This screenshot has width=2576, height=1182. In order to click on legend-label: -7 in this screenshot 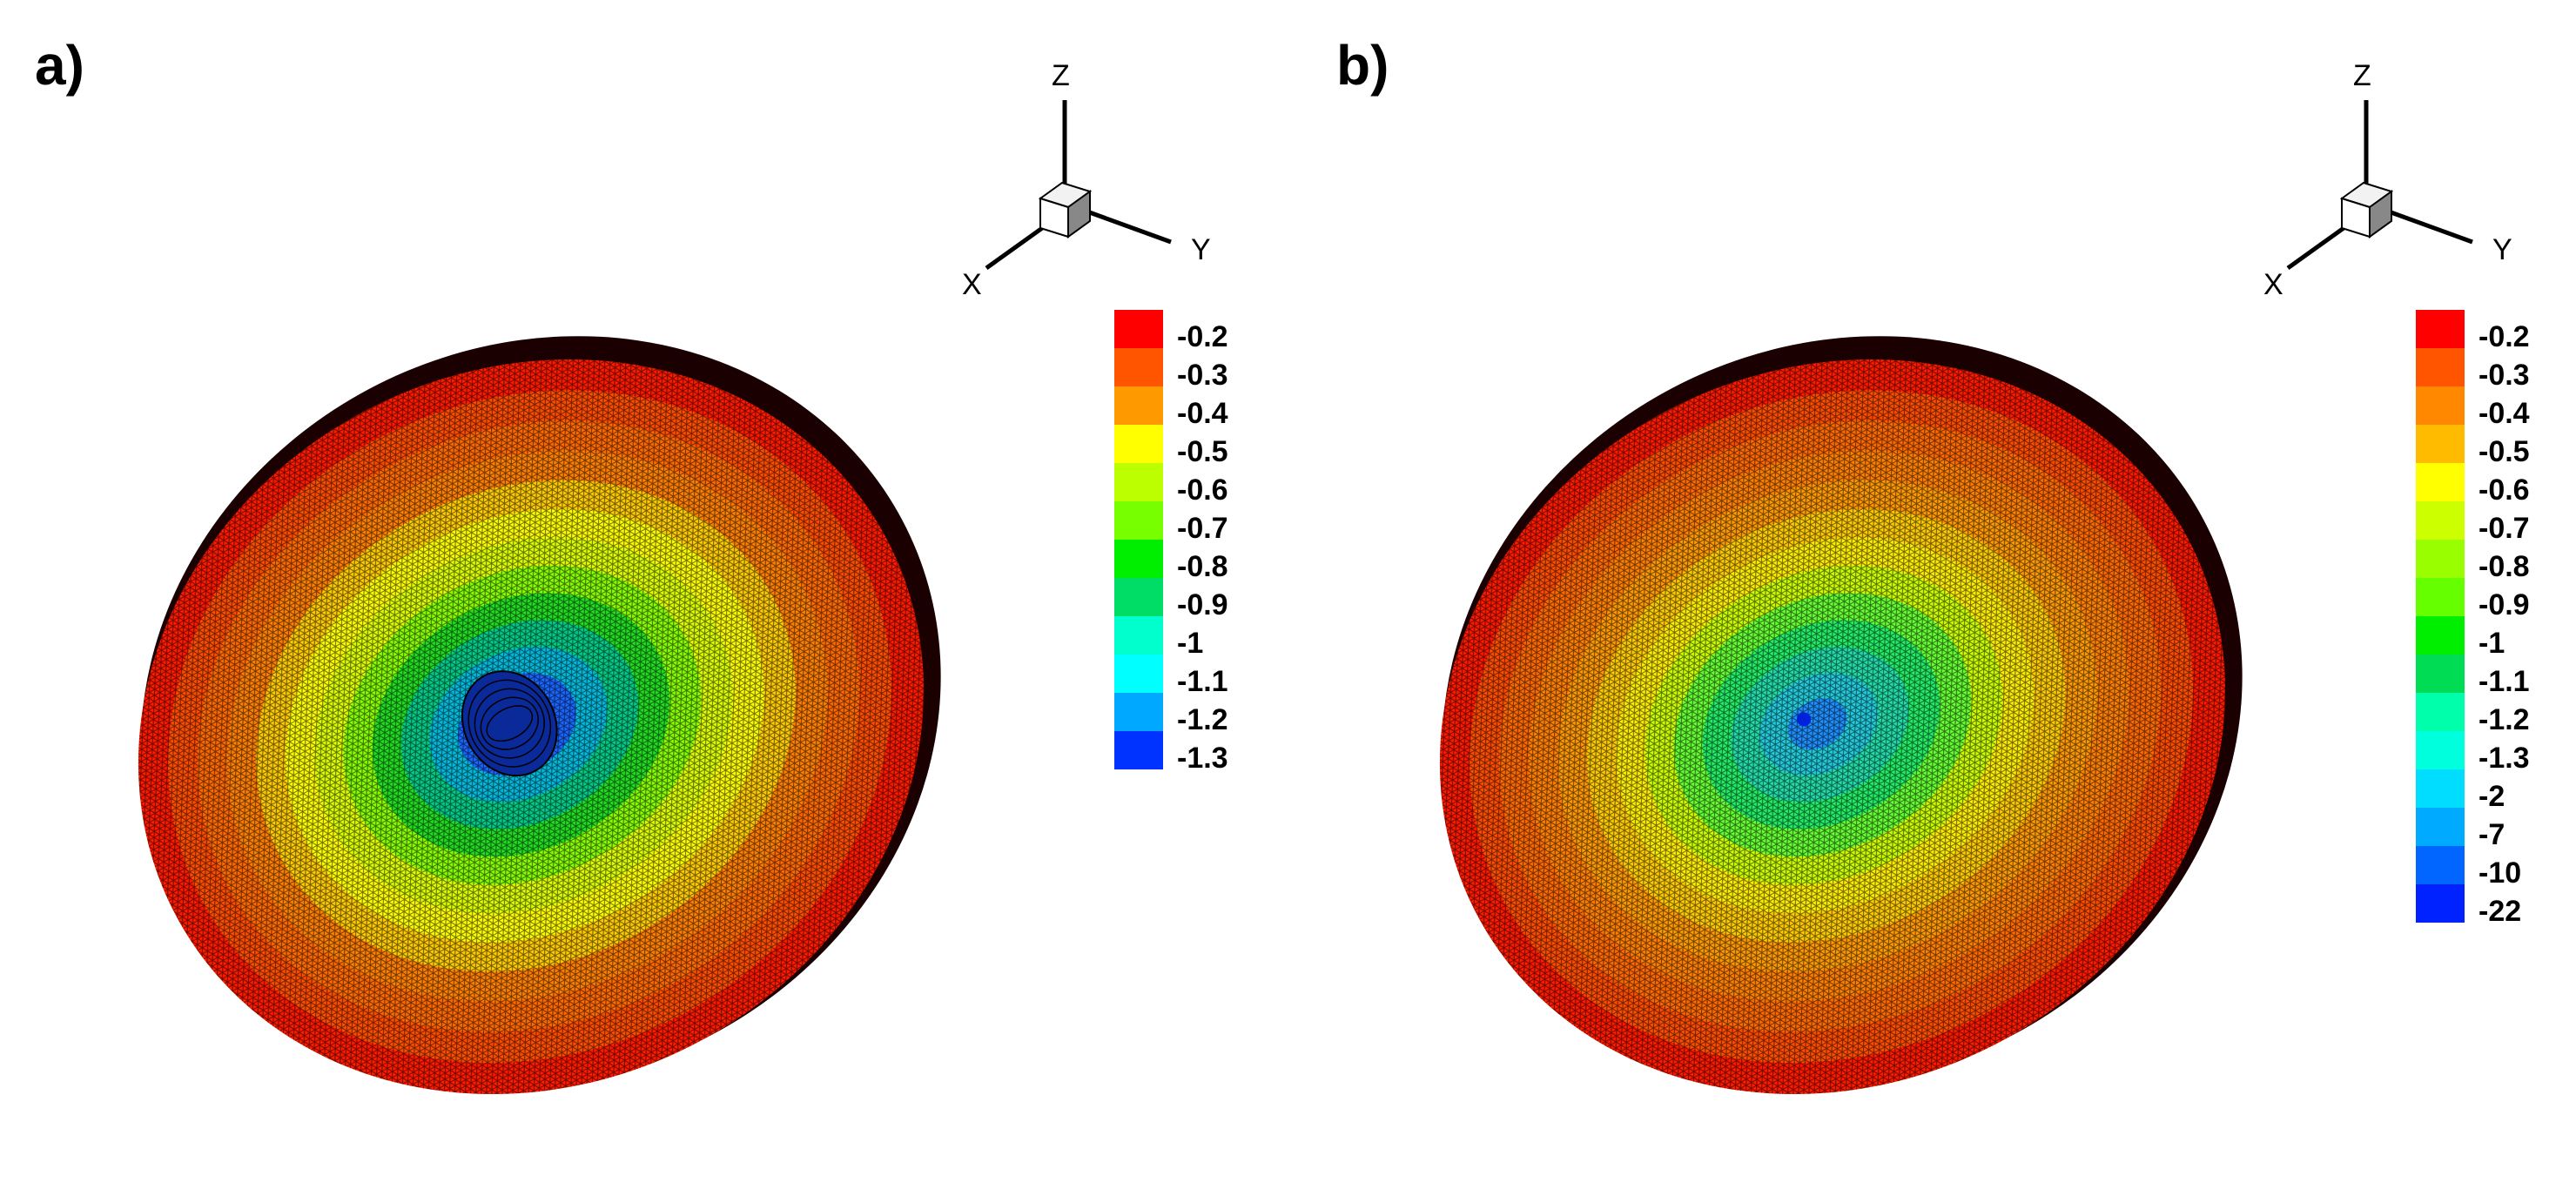, I will do `click(2491, 835)`.